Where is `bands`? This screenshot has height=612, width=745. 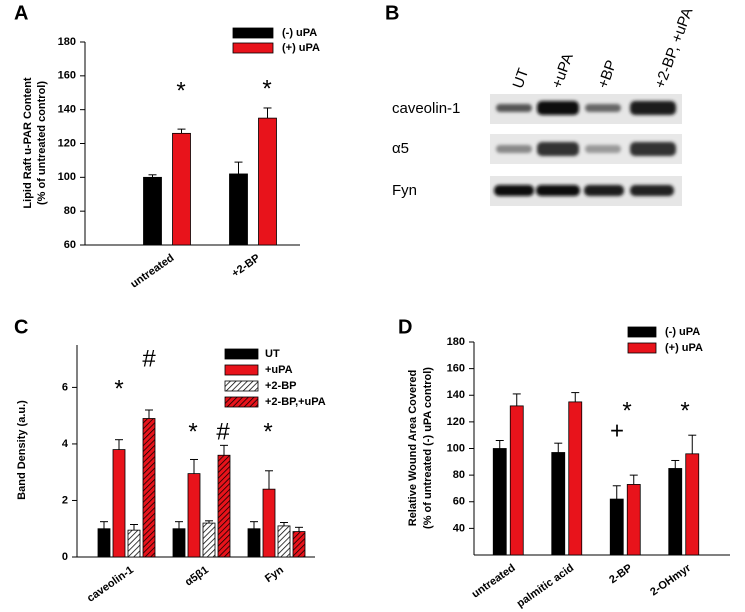 bands is located at coordinates (585, 148).